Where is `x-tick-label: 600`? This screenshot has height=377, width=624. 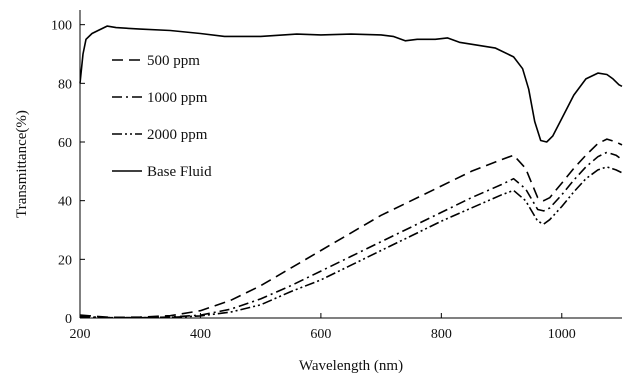 x-tick-label: 600 is located at coordinates (320, 334).